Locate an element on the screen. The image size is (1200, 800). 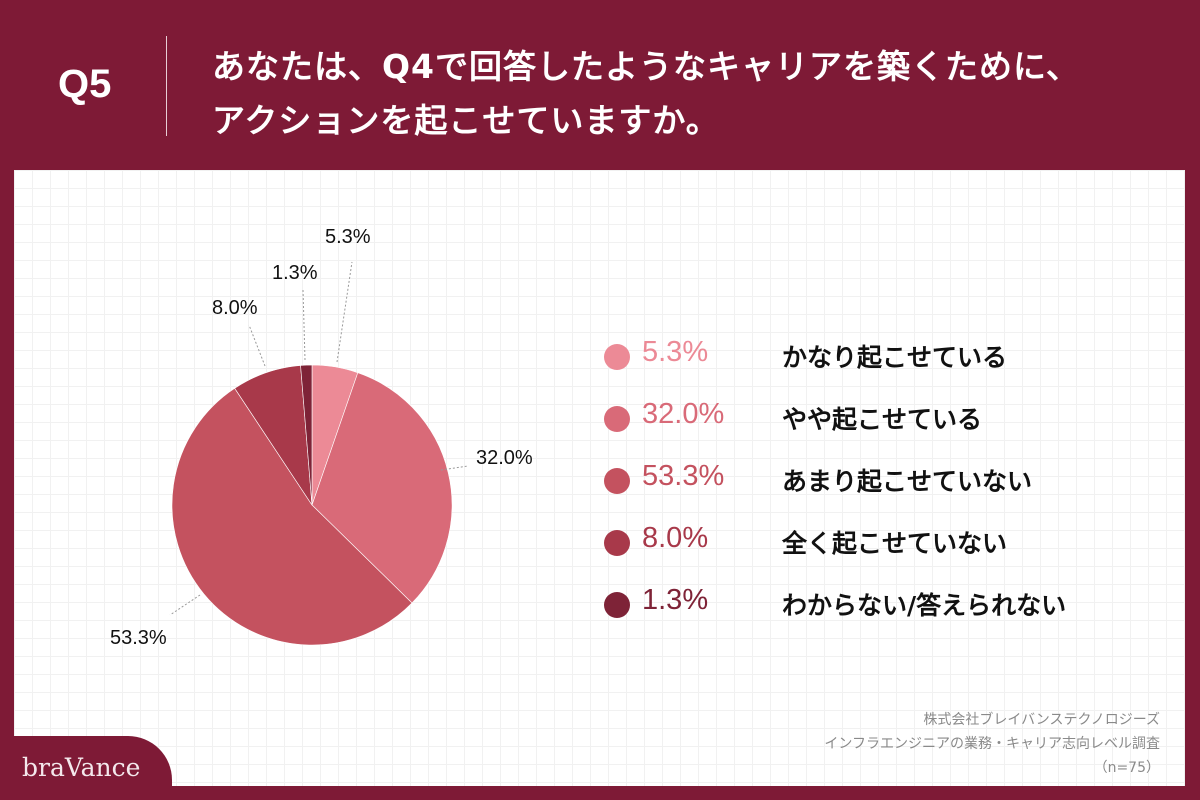
legend-item: 1.3% わからない/答えられない is located at coordinates (870, 609).